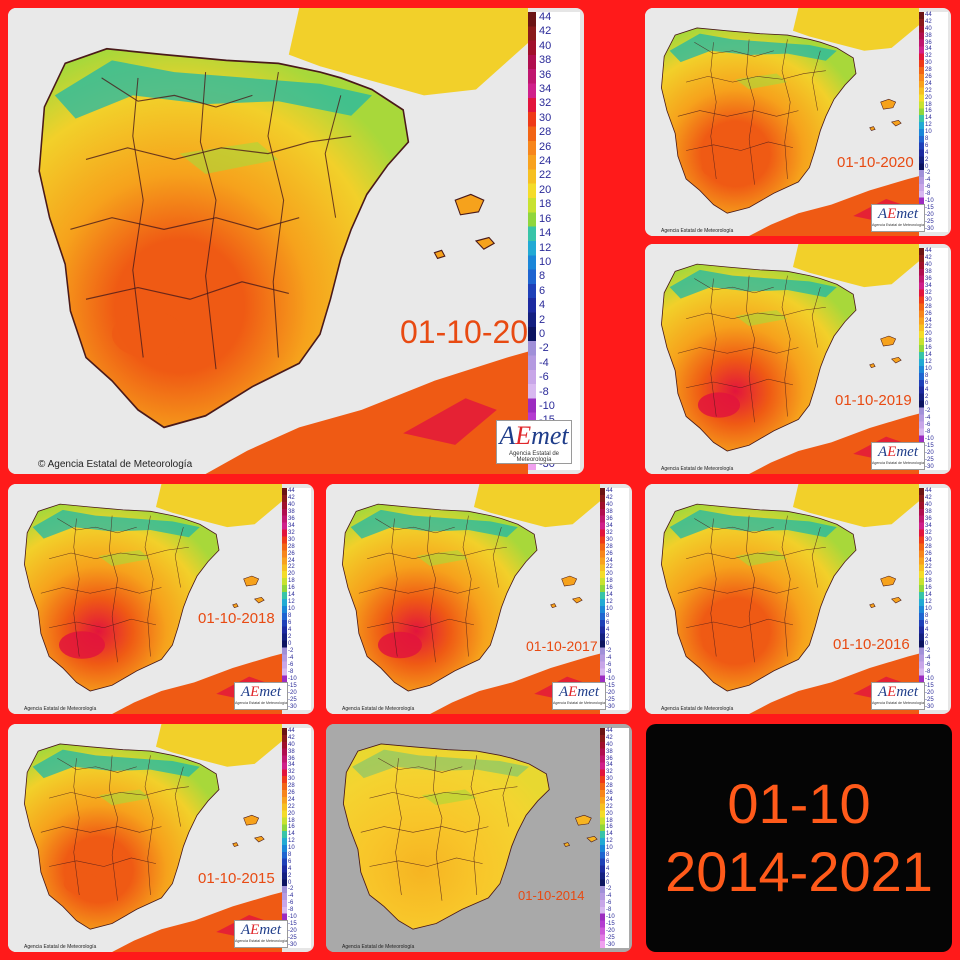 Image resolution: width=960 pixels, height=960 pixels. I want to click on summary-title-box: 01-10 2014-2021, so click(799, 838).